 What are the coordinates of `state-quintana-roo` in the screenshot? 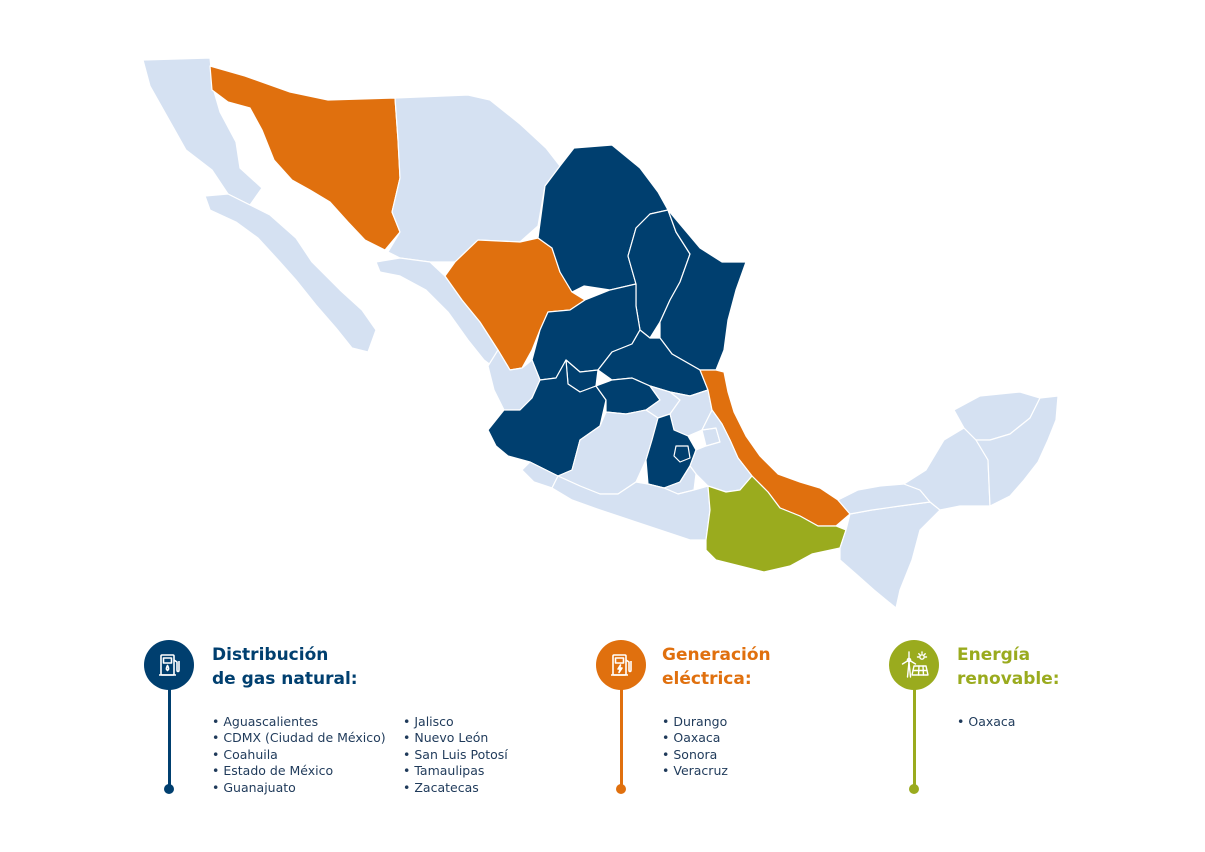 It's located at (1017, 451).